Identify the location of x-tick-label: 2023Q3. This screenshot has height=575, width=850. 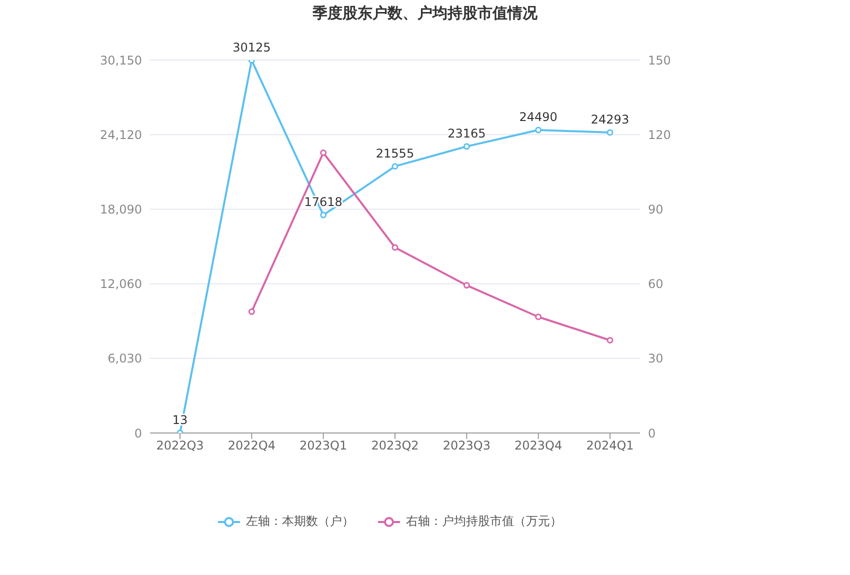
(466, 445).